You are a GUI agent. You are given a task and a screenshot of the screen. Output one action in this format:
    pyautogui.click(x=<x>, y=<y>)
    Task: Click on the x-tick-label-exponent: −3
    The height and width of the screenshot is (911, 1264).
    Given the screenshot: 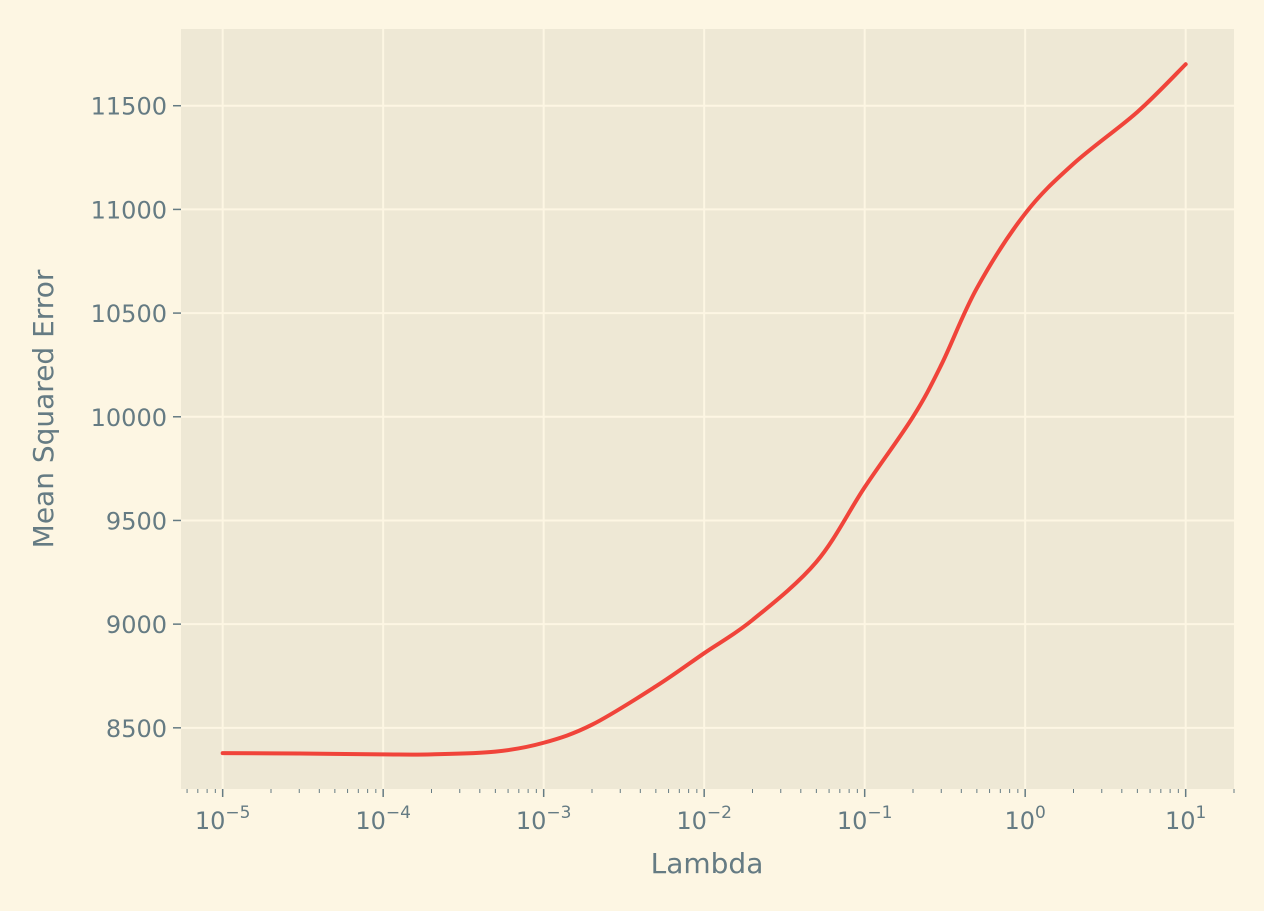 What is the action you would take?
    pyautogui.click(x=558, y=813)
    